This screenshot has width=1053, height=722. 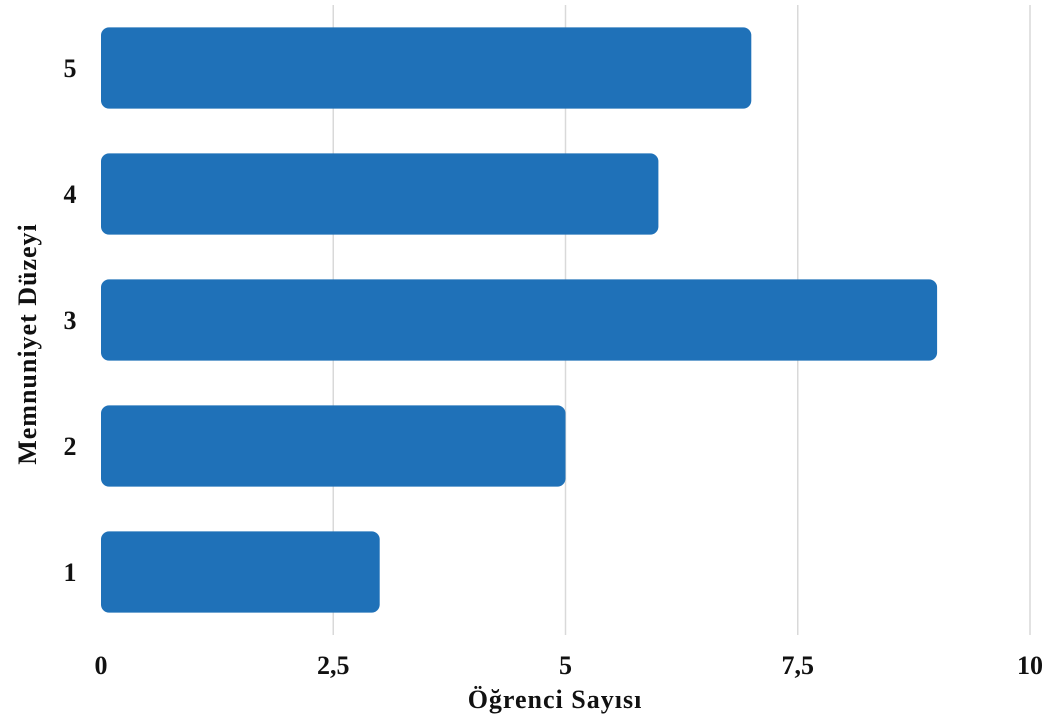 I want to click on y-axis-title: Memnuniyet Düzeyi, so click(x=27, y=344).